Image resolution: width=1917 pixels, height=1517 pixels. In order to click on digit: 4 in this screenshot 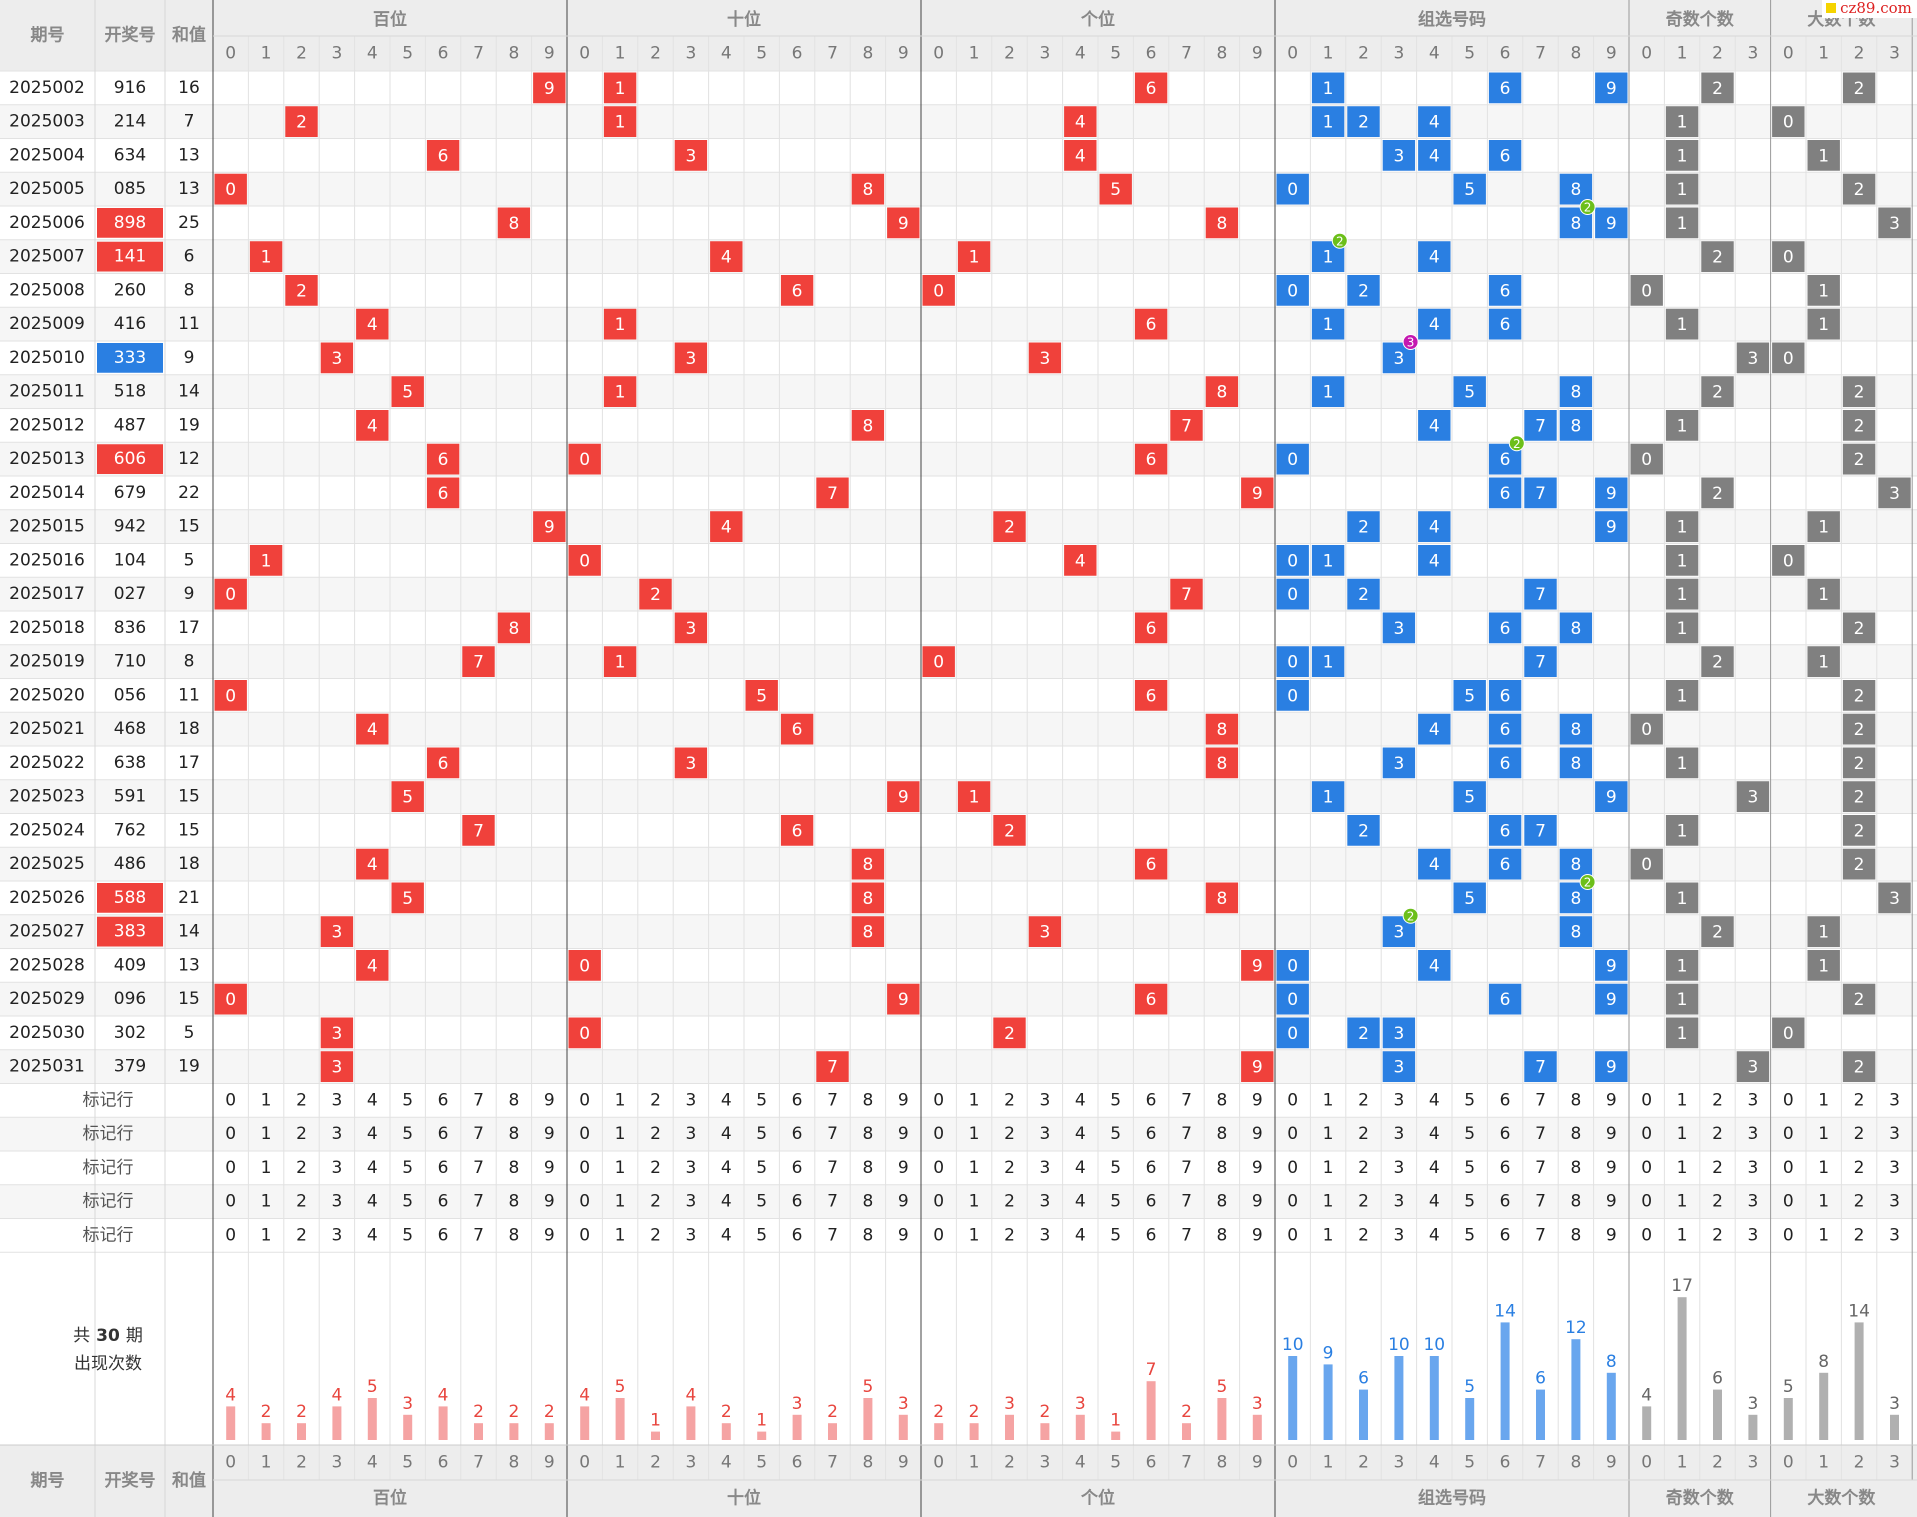, I will do `click(119, 965)`.